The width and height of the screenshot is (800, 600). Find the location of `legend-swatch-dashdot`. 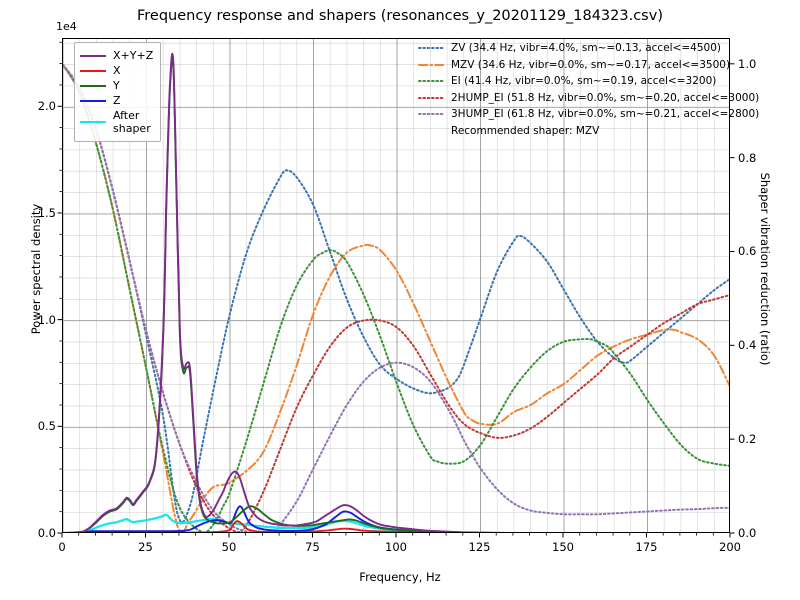

legend-swatch-dashdot is located at coordinates (431, 65).